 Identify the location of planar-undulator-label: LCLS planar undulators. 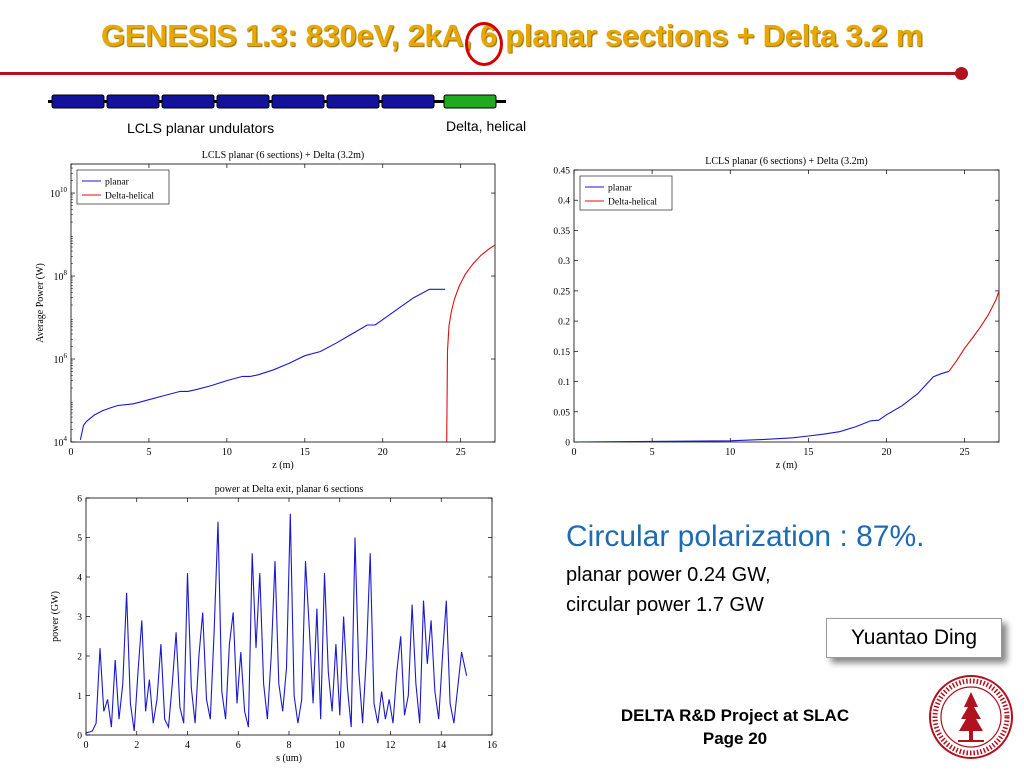
(201, 128).